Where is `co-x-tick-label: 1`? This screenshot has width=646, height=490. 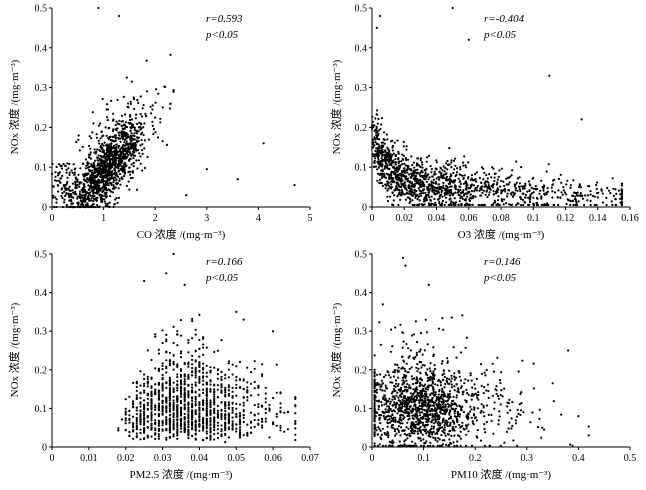 co-x-tick-label: 1 is located at coordinates (103, 218).